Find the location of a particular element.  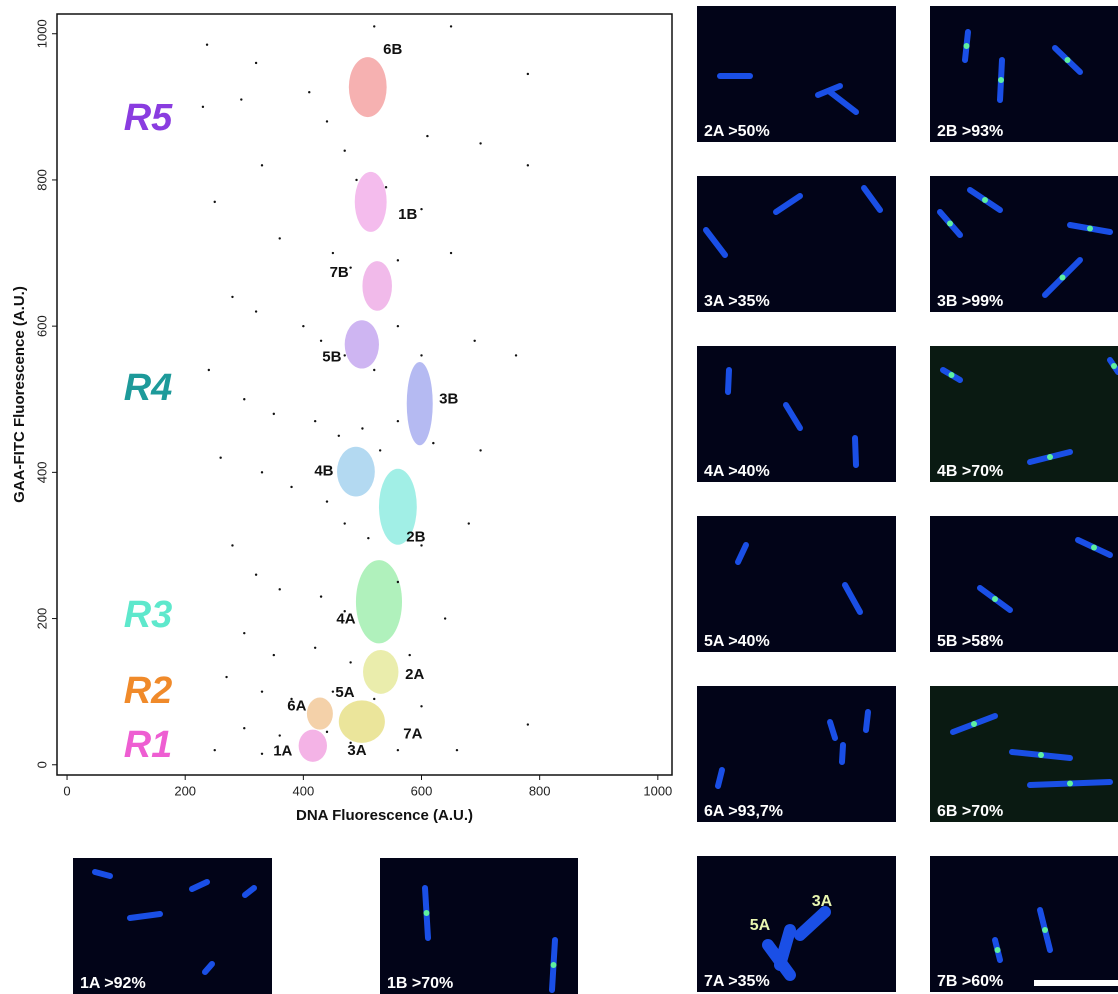

gate-label: 4B is located at coordinates (323, 471).